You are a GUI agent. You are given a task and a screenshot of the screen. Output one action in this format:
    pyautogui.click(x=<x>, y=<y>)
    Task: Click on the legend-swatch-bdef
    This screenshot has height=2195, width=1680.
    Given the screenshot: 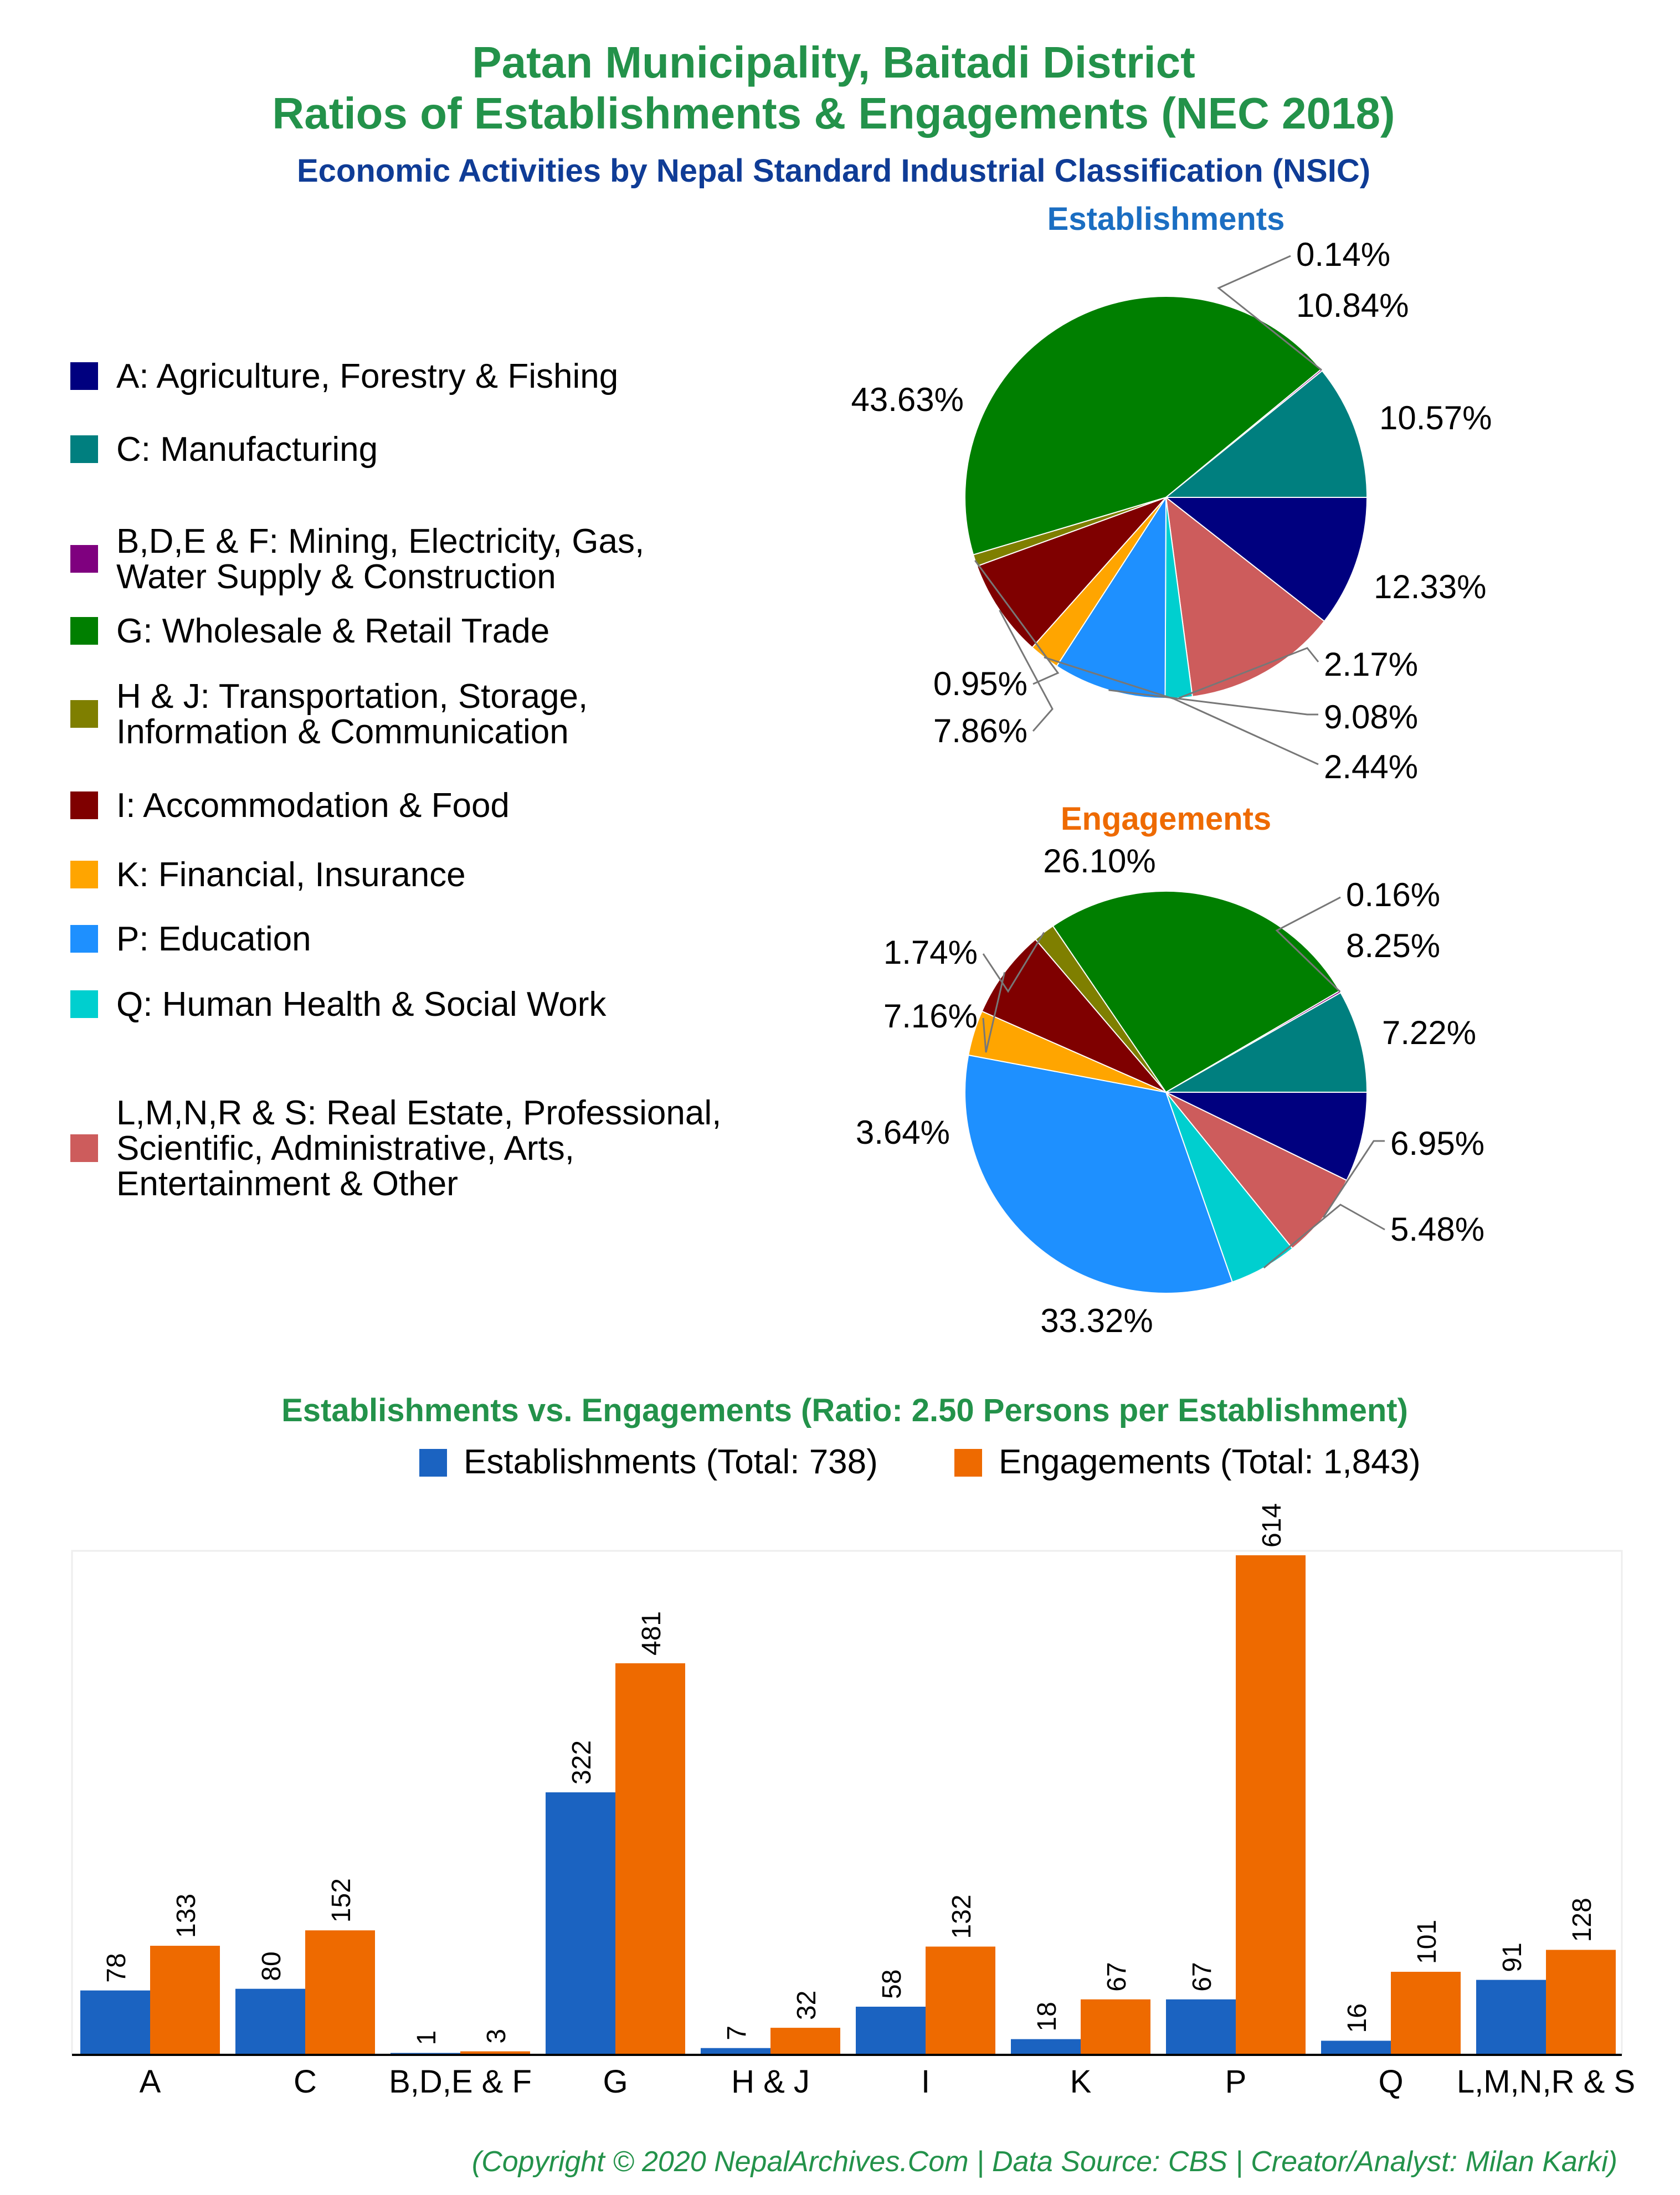 What is the action you would take?
    pyautogui.click(x=84, y=559)
    